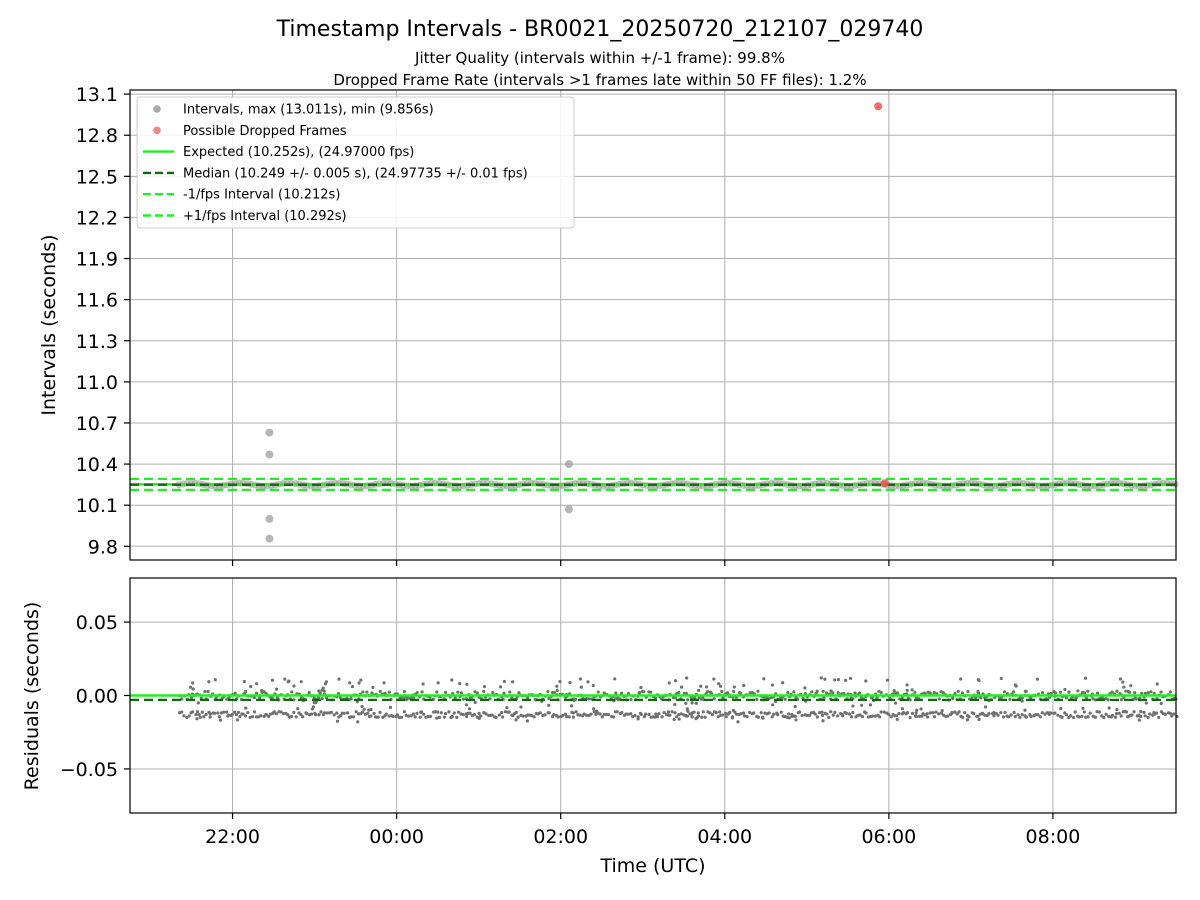  I want to click on legend-entry-label: Intervals, max (13.011s), min (9.856s), so click(308, 110).